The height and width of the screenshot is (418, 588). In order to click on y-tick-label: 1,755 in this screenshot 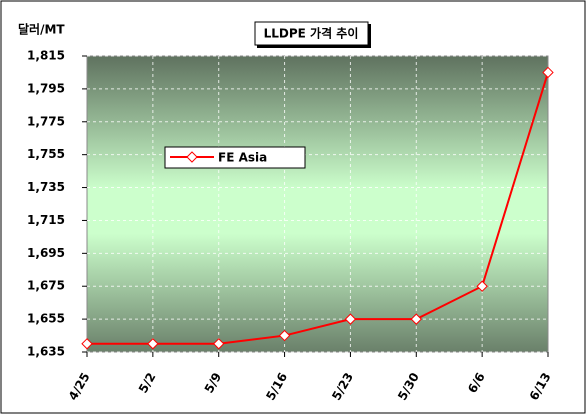, I will do `click(46, 154)`.